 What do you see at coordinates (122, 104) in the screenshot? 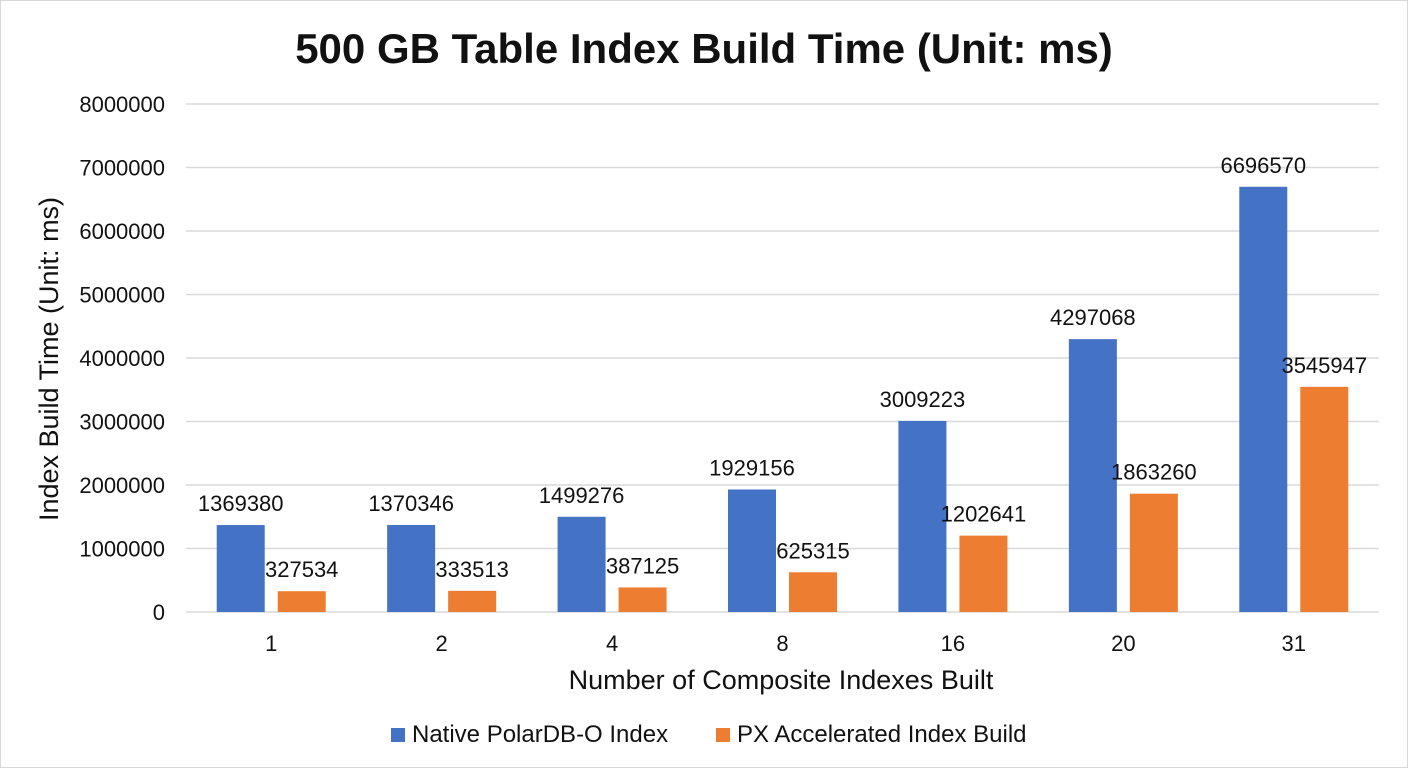
I see `y-tick-label: 8000000` at bounding box center [122, 104].